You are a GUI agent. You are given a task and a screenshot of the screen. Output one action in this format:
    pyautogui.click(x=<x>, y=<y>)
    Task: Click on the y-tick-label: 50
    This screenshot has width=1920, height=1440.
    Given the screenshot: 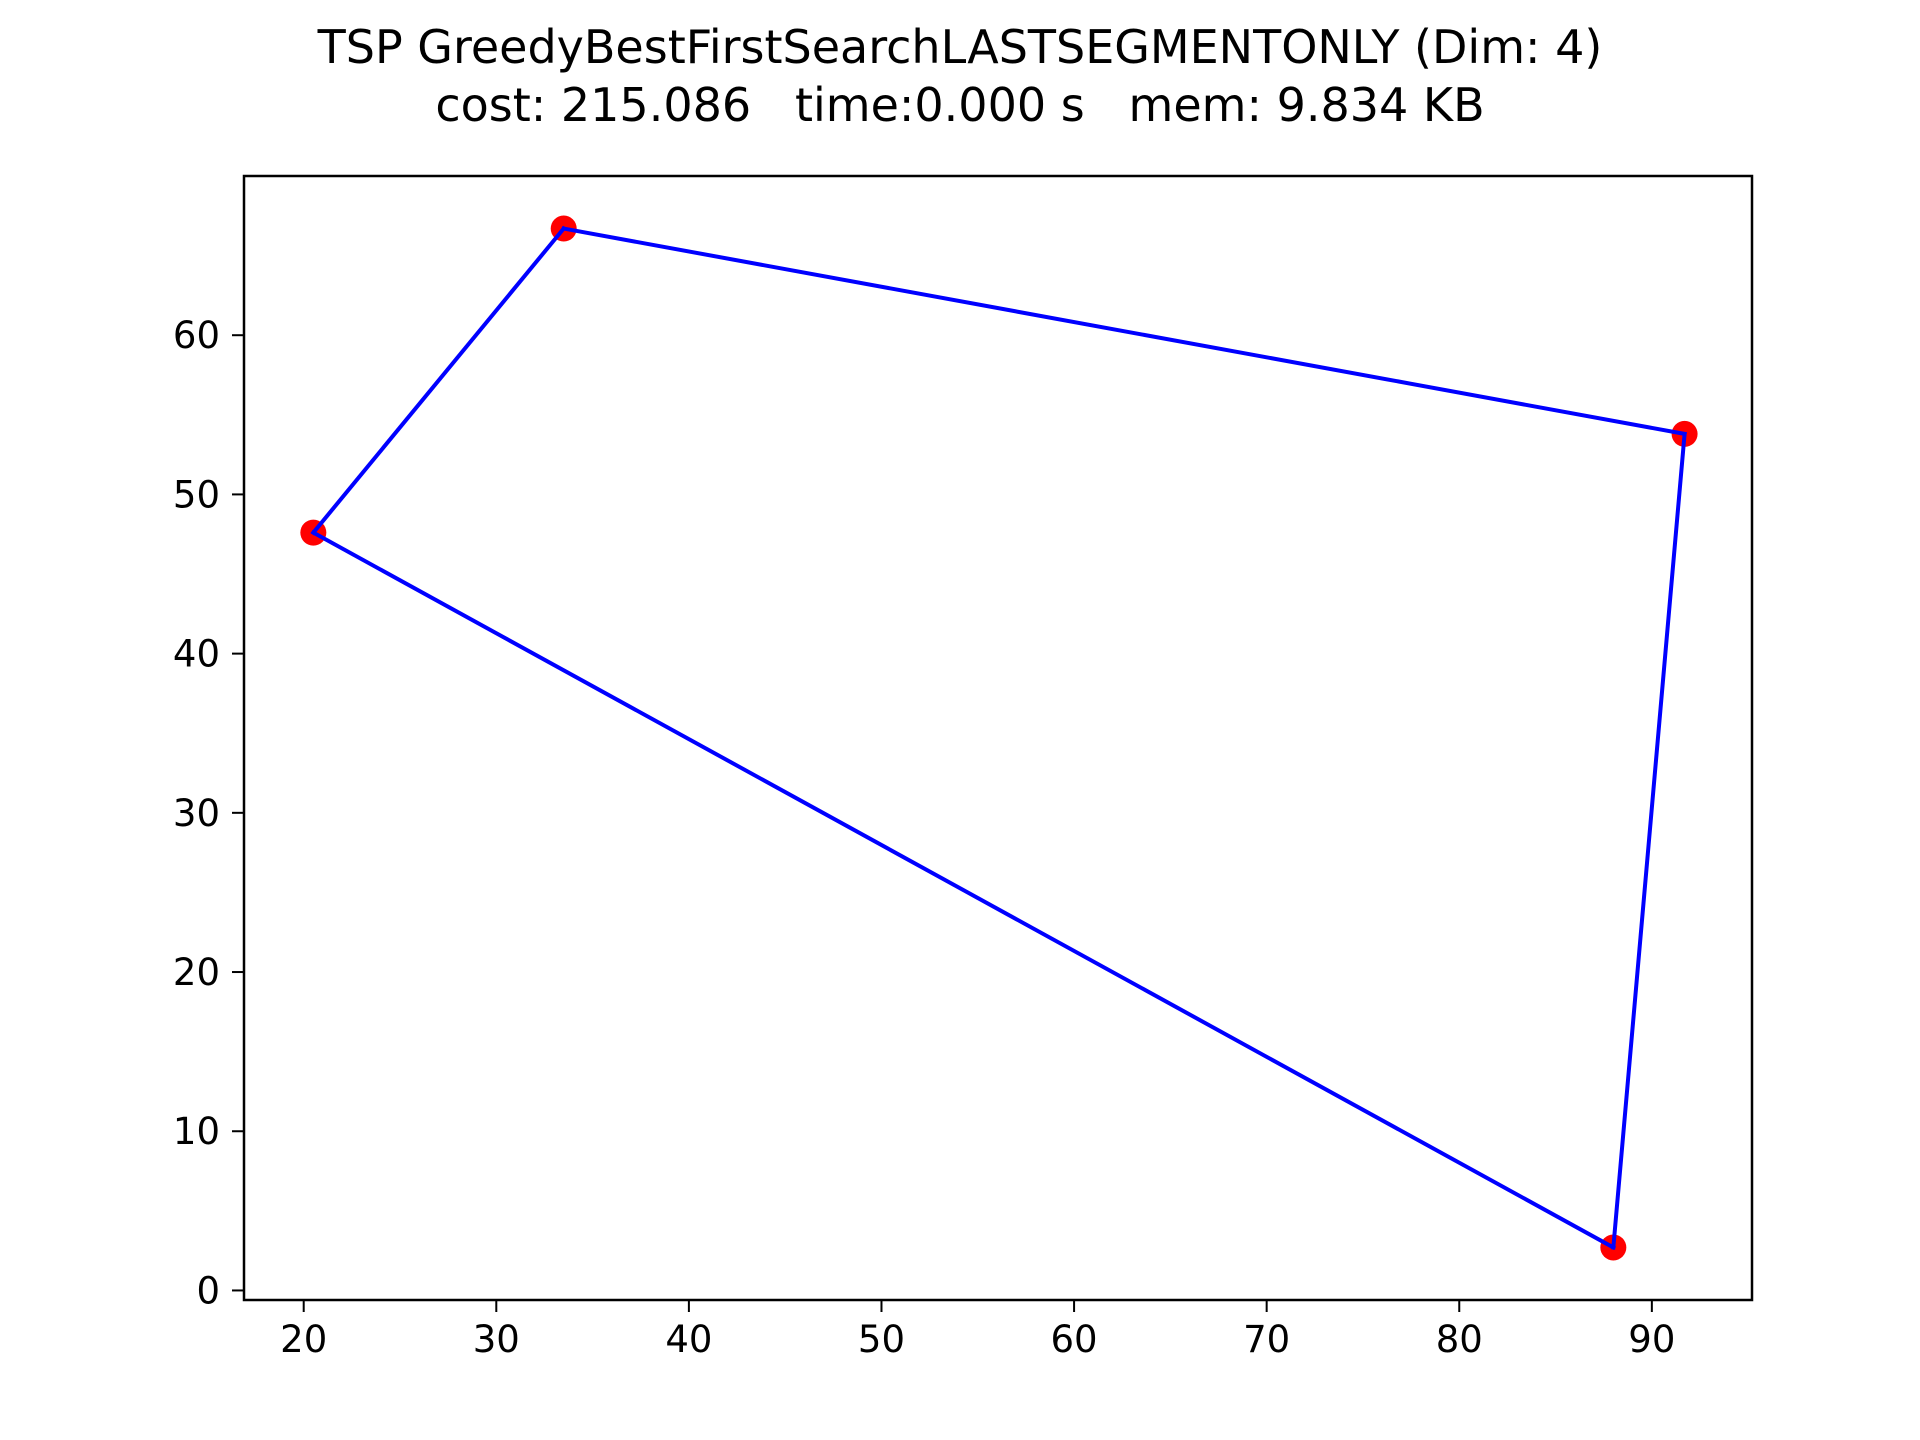 What is the action you would take?
    pyautogui.click(x=196, y=494)
    